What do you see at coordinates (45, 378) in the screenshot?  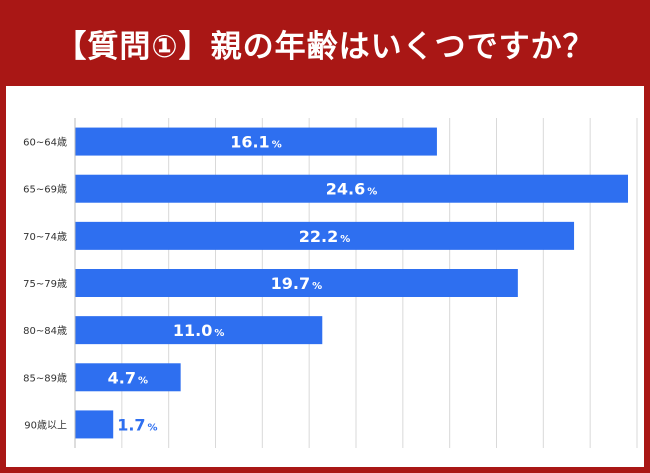 I see `category-label: 85~89歳` at bounding box center [45, 378].